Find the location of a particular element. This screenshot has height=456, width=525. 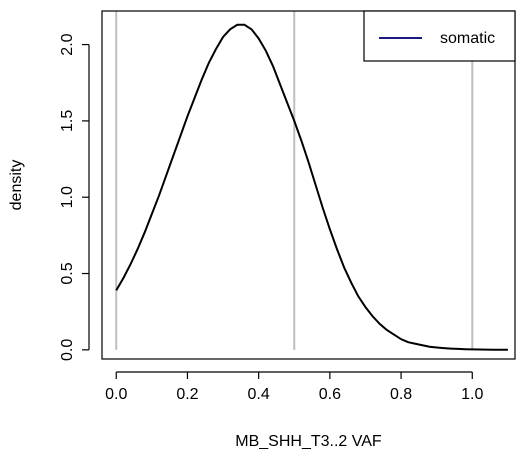

x-axis: 0.0 0.2 0.4 0.6 0.8 1.0 is located at coordinates (294, 387).